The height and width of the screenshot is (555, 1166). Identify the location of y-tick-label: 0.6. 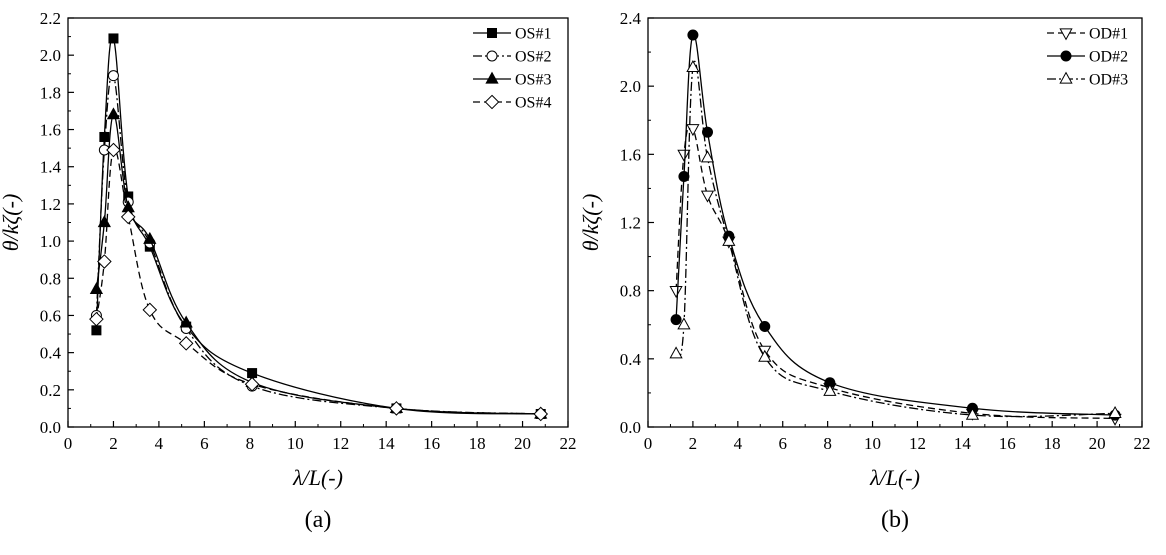
(50, 315).